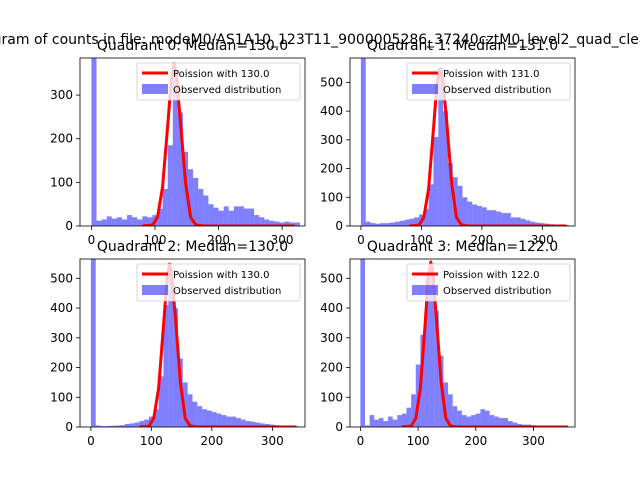  Describe the element at coordinates (192, 46) in the screenshot. I see `quadrant-0-title: Quadrant 0: Median=130.0` at that location.